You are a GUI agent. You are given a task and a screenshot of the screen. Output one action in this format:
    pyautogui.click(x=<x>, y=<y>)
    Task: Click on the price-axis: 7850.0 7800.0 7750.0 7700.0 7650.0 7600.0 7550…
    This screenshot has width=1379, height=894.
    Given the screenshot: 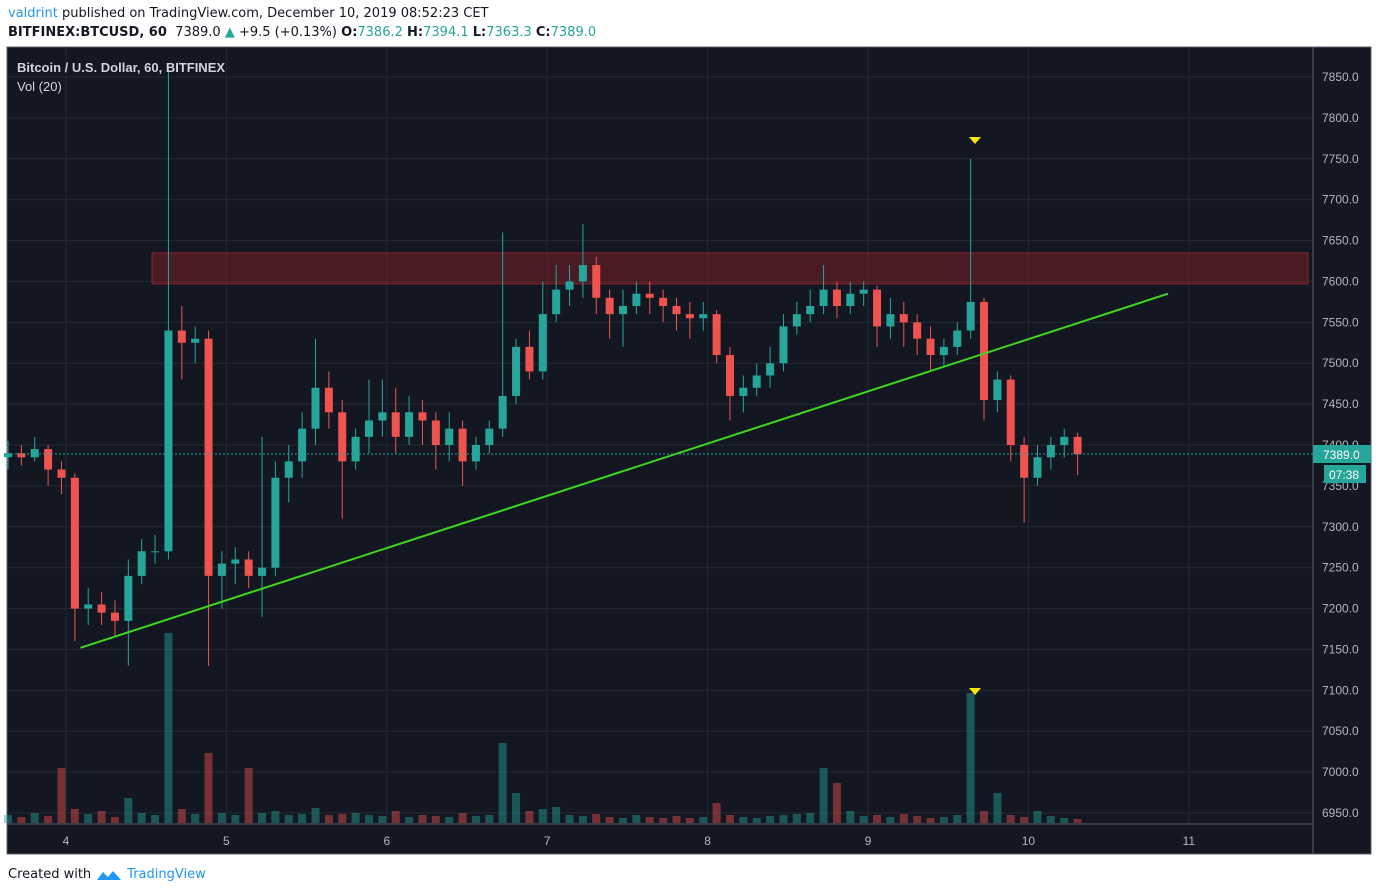 What is the action you would take?
    pyautogui.click(x=1340, y=445)
    